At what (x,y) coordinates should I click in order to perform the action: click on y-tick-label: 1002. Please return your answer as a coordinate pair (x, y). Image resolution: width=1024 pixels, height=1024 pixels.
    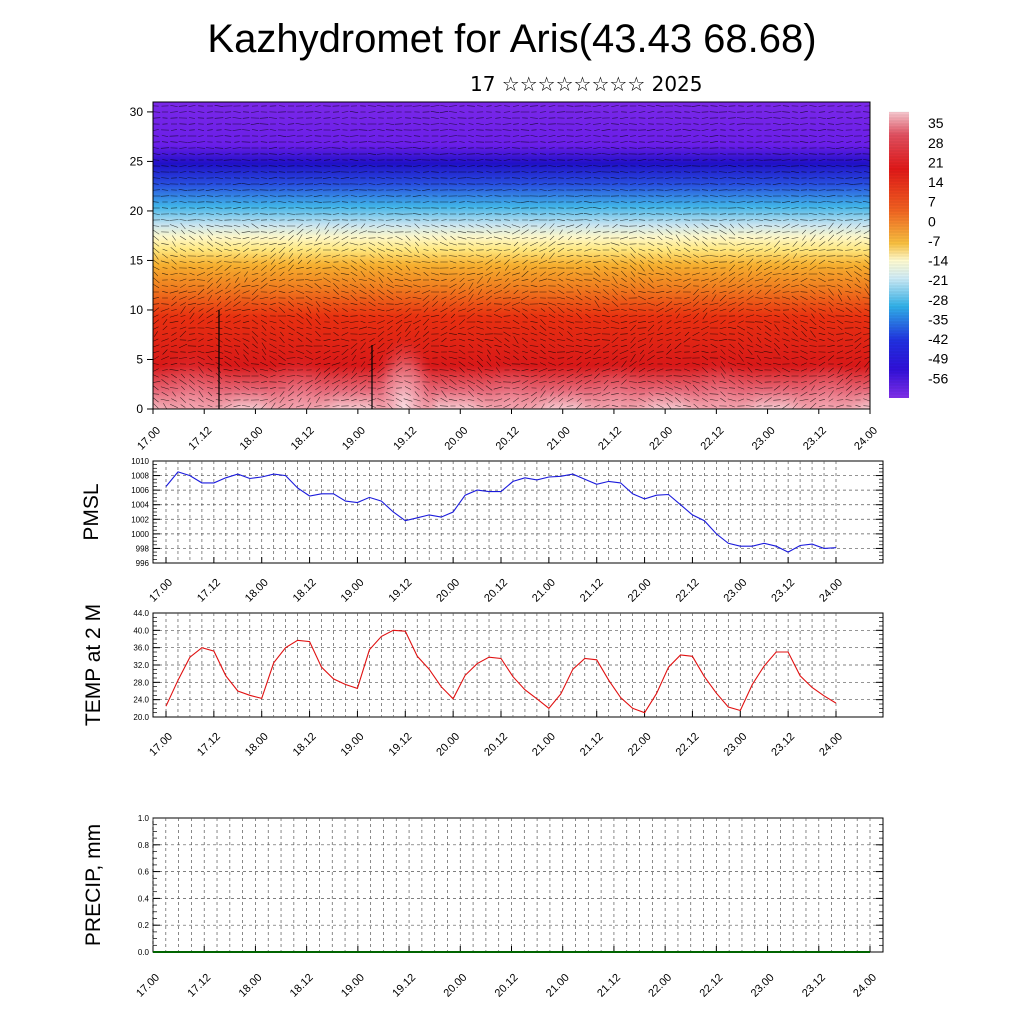
    Looking at the image, I should click on (140, 519).